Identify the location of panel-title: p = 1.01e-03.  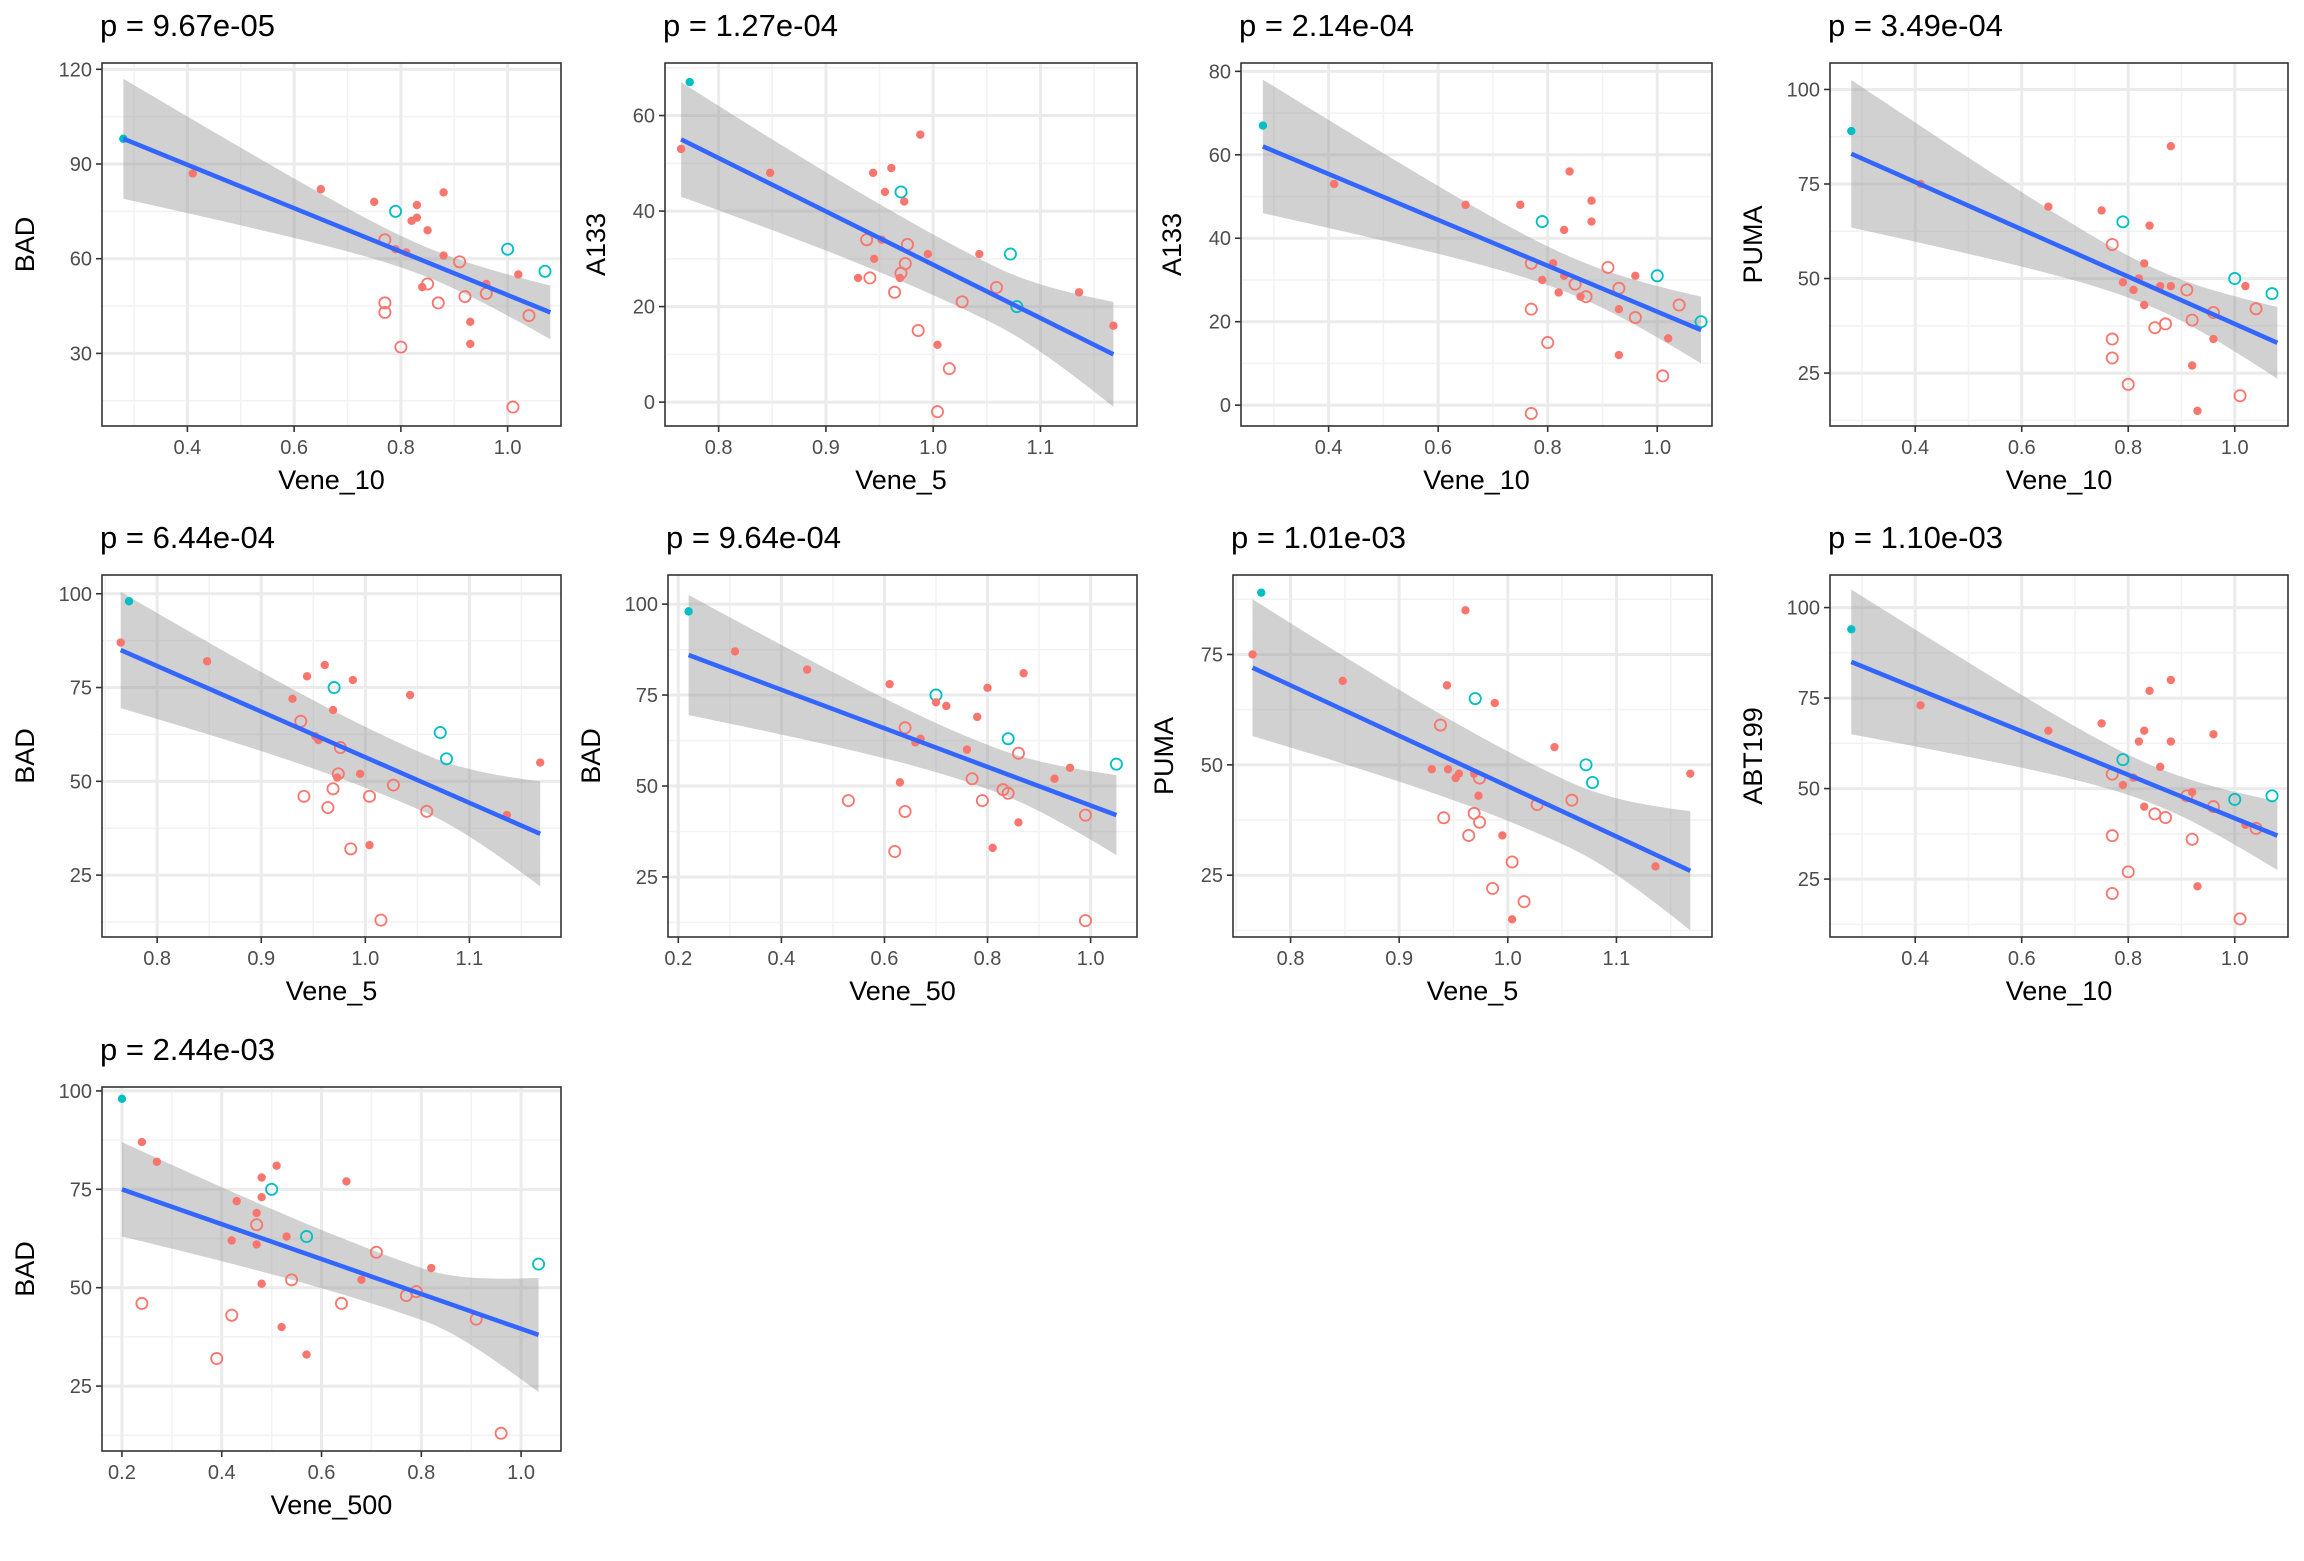
(1318, 537).